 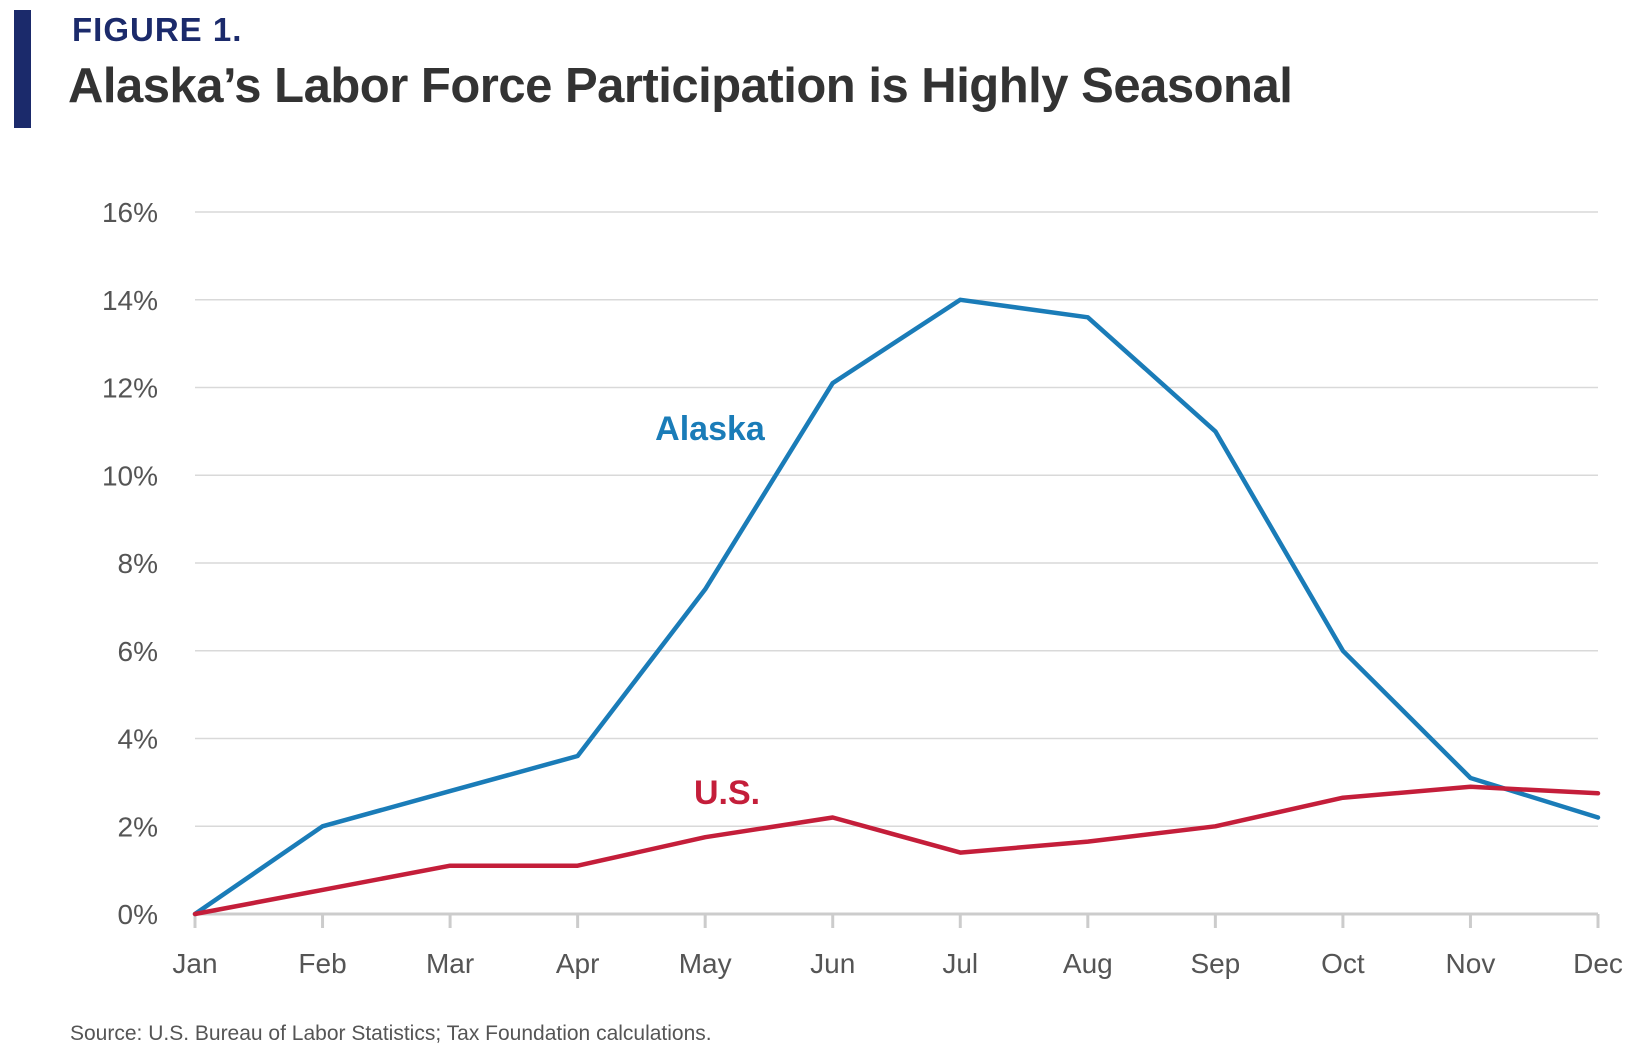 I want to click on series-label-u-s: U.S., so click(x=727, y=793).